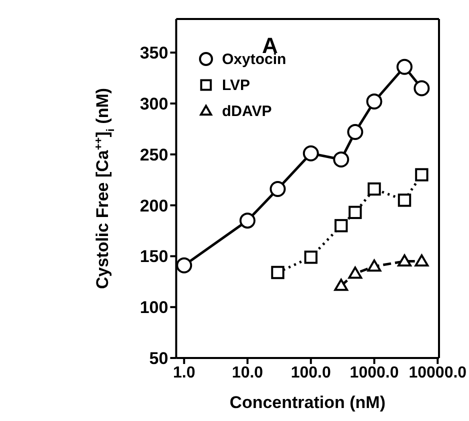 The image size is (469, 421). I want to click on y-tick-label: 100, so click(154, 308).